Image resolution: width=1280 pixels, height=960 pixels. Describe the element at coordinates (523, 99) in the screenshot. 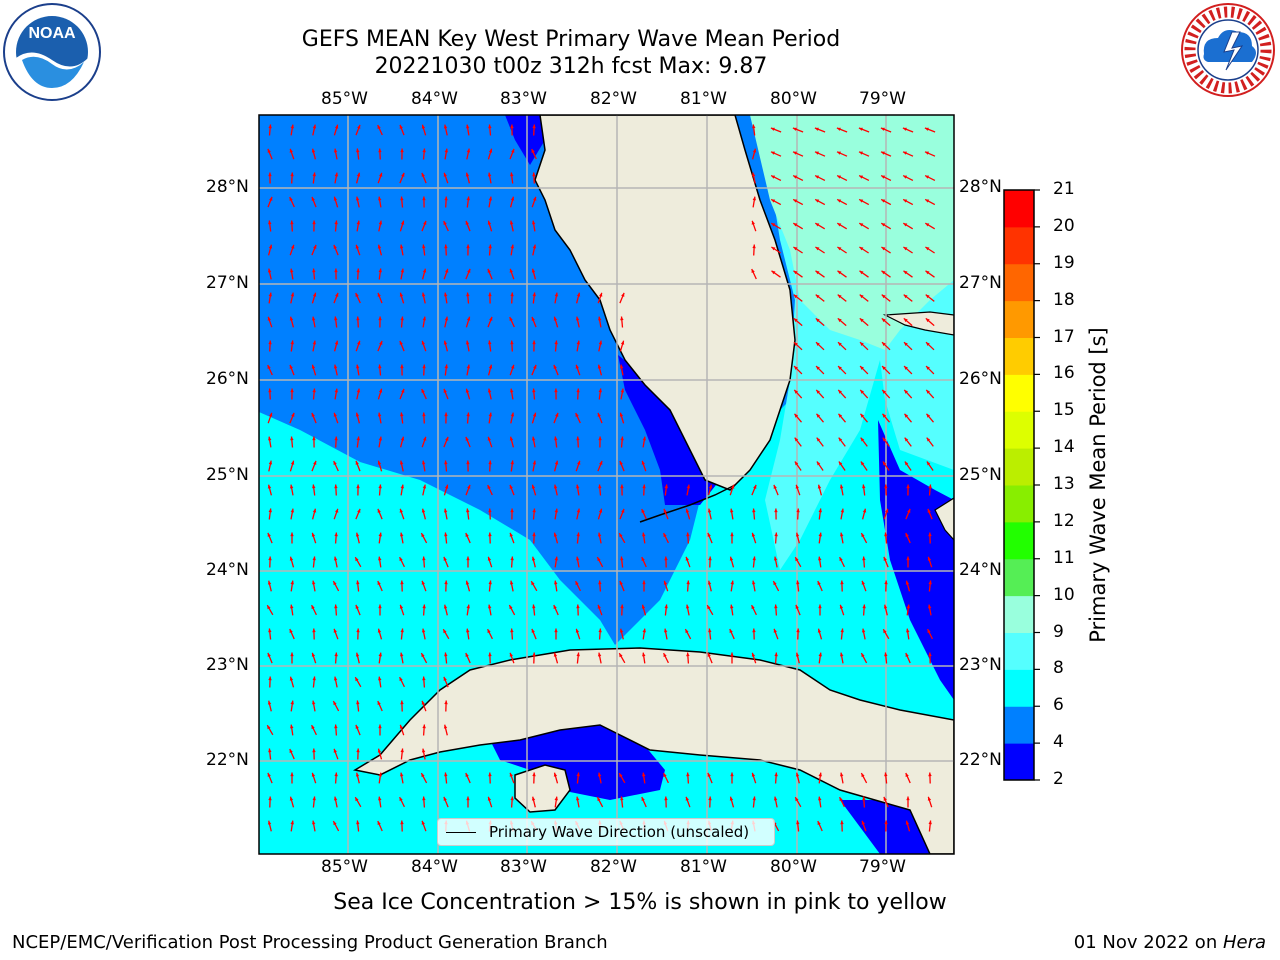

I see `lon-label-top-83w: 83°W` at that location.